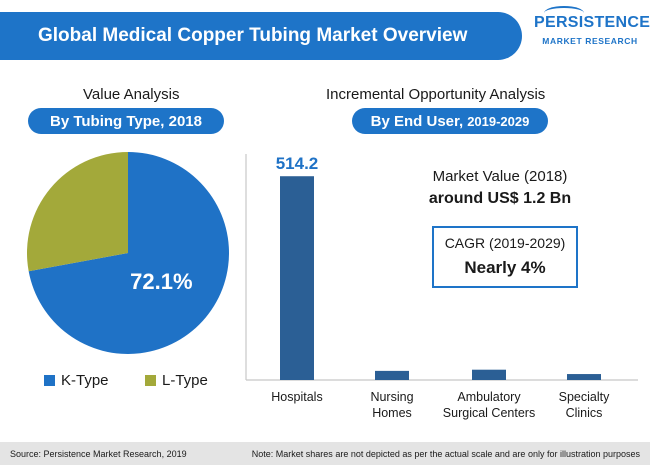 Image resolution: width=650 pixels, height=465 pixels. What do you see at coordinates (185, 380) in the screenshot?
I see `legend-label-l-type: L-Type` at bounding box center [185, 380].